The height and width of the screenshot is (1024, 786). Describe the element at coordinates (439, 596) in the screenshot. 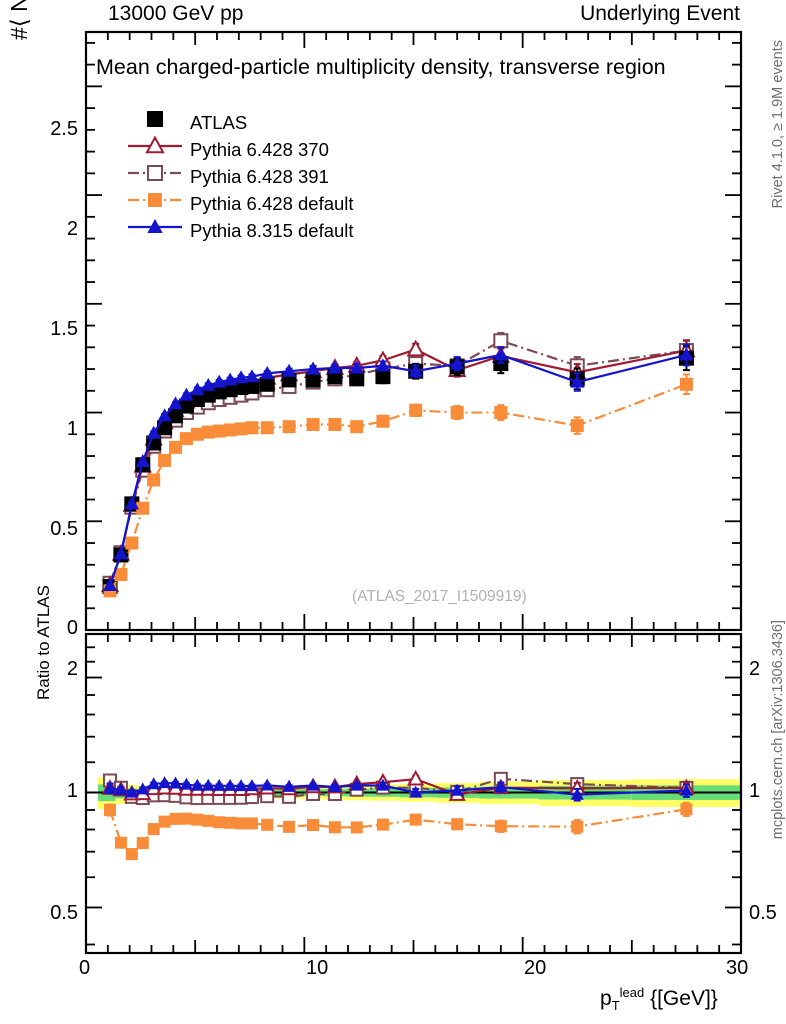

I see `dataset-watermark: (ATLAS_2017_I1509919)` at that location.